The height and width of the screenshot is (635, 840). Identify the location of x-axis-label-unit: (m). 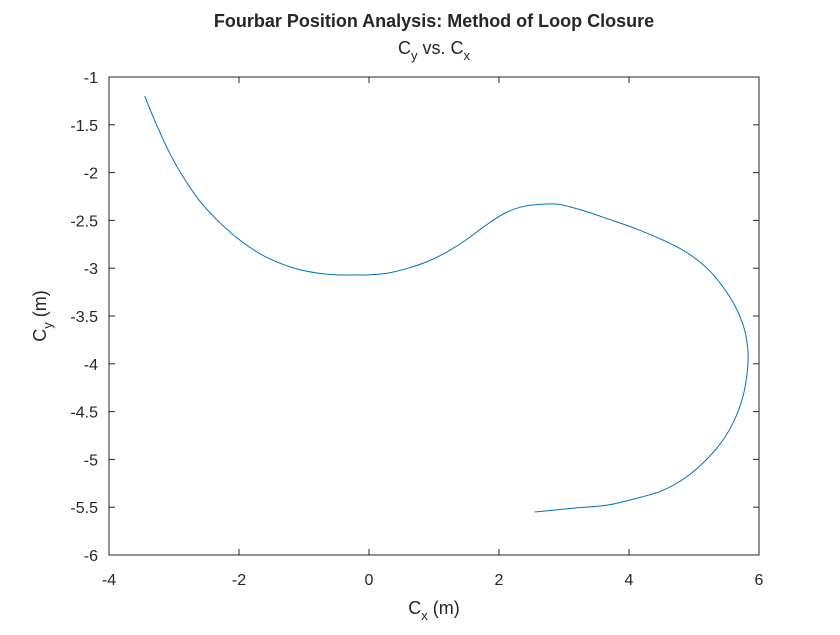
(444, 608).